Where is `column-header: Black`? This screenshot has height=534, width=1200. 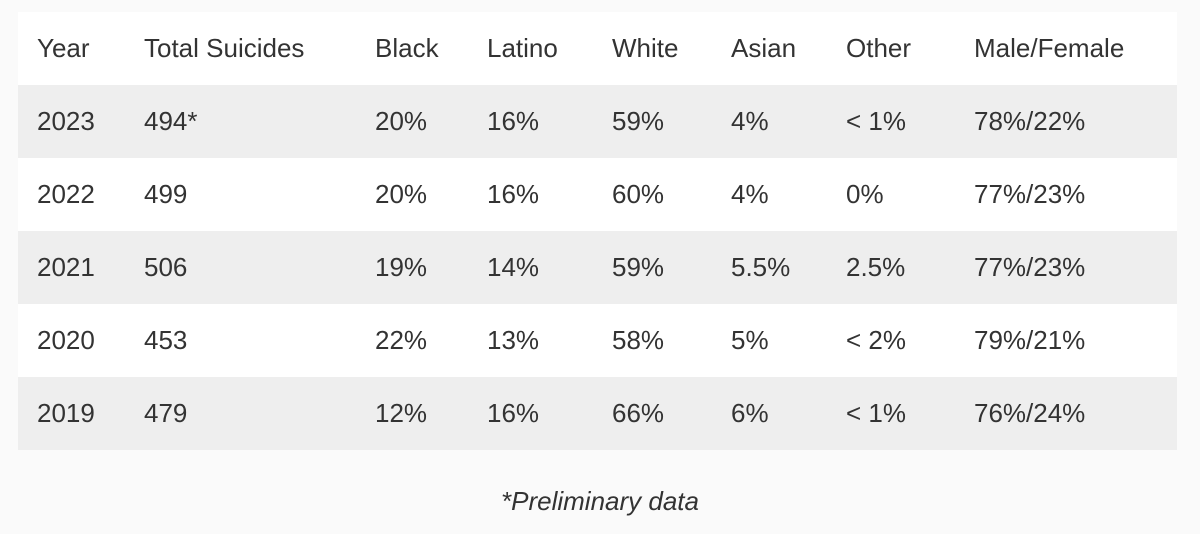 column-header: Black is located at coordinates (407, 48).